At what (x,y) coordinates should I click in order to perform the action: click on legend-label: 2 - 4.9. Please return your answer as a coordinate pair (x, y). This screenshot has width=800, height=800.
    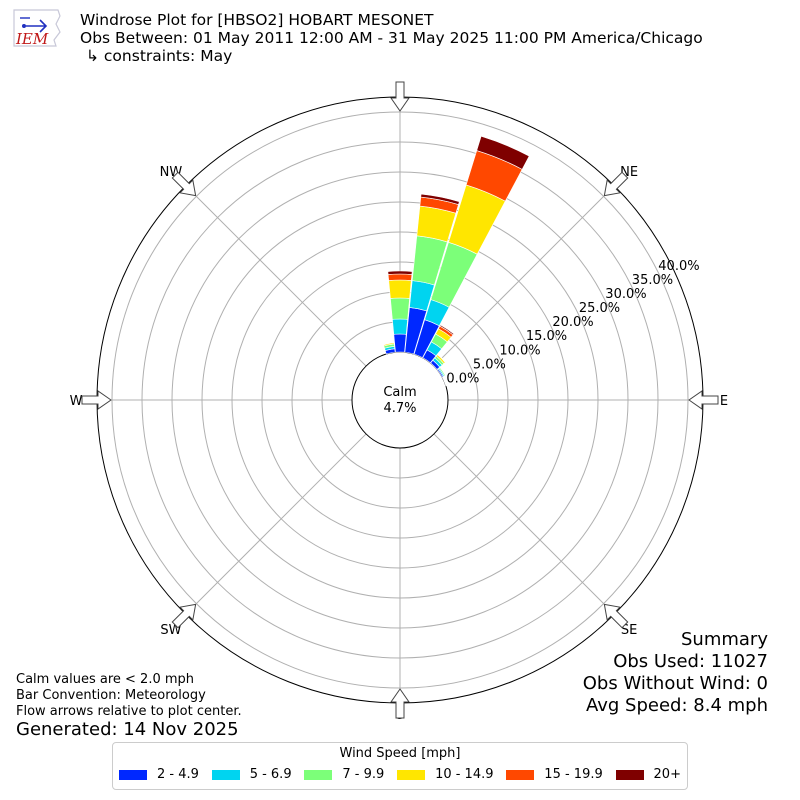
    Looking at the image, I should click on (178, 774).